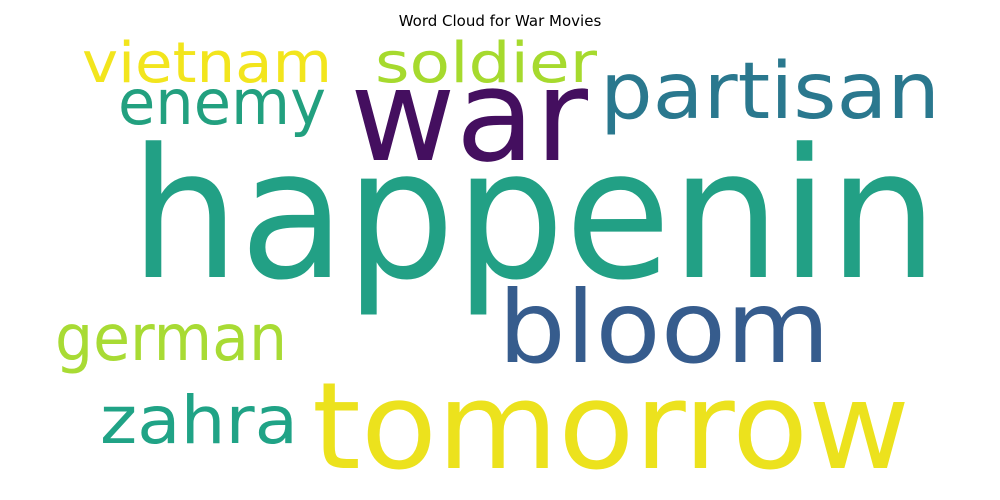  What do you see at coordinates (770, 92) in the screenshot?
I see `word-partisan: partisan` at bounding box center [770, 92].